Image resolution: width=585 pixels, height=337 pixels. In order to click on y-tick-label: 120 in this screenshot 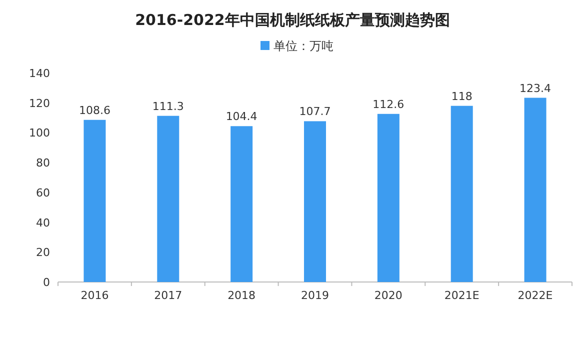, I will do `click(39, 103)`.